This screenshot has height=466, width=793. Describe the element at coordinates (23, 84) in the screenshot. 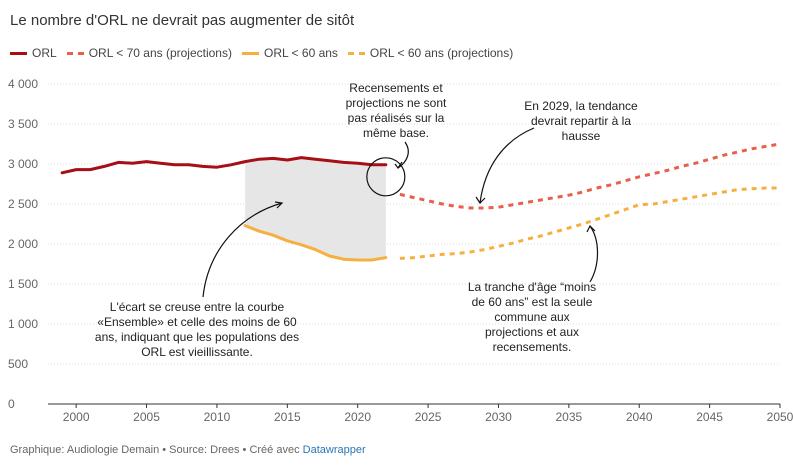

I see `y-tick-label: 4 000` at that location.